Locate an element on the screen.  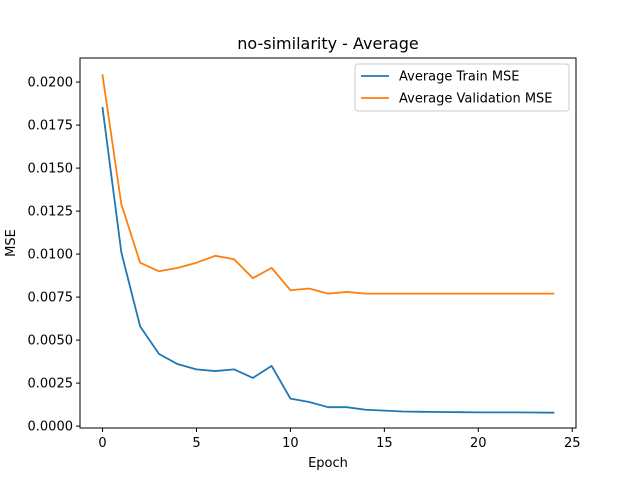
x-tick-label: 0 is located at coordinates (102, 443).